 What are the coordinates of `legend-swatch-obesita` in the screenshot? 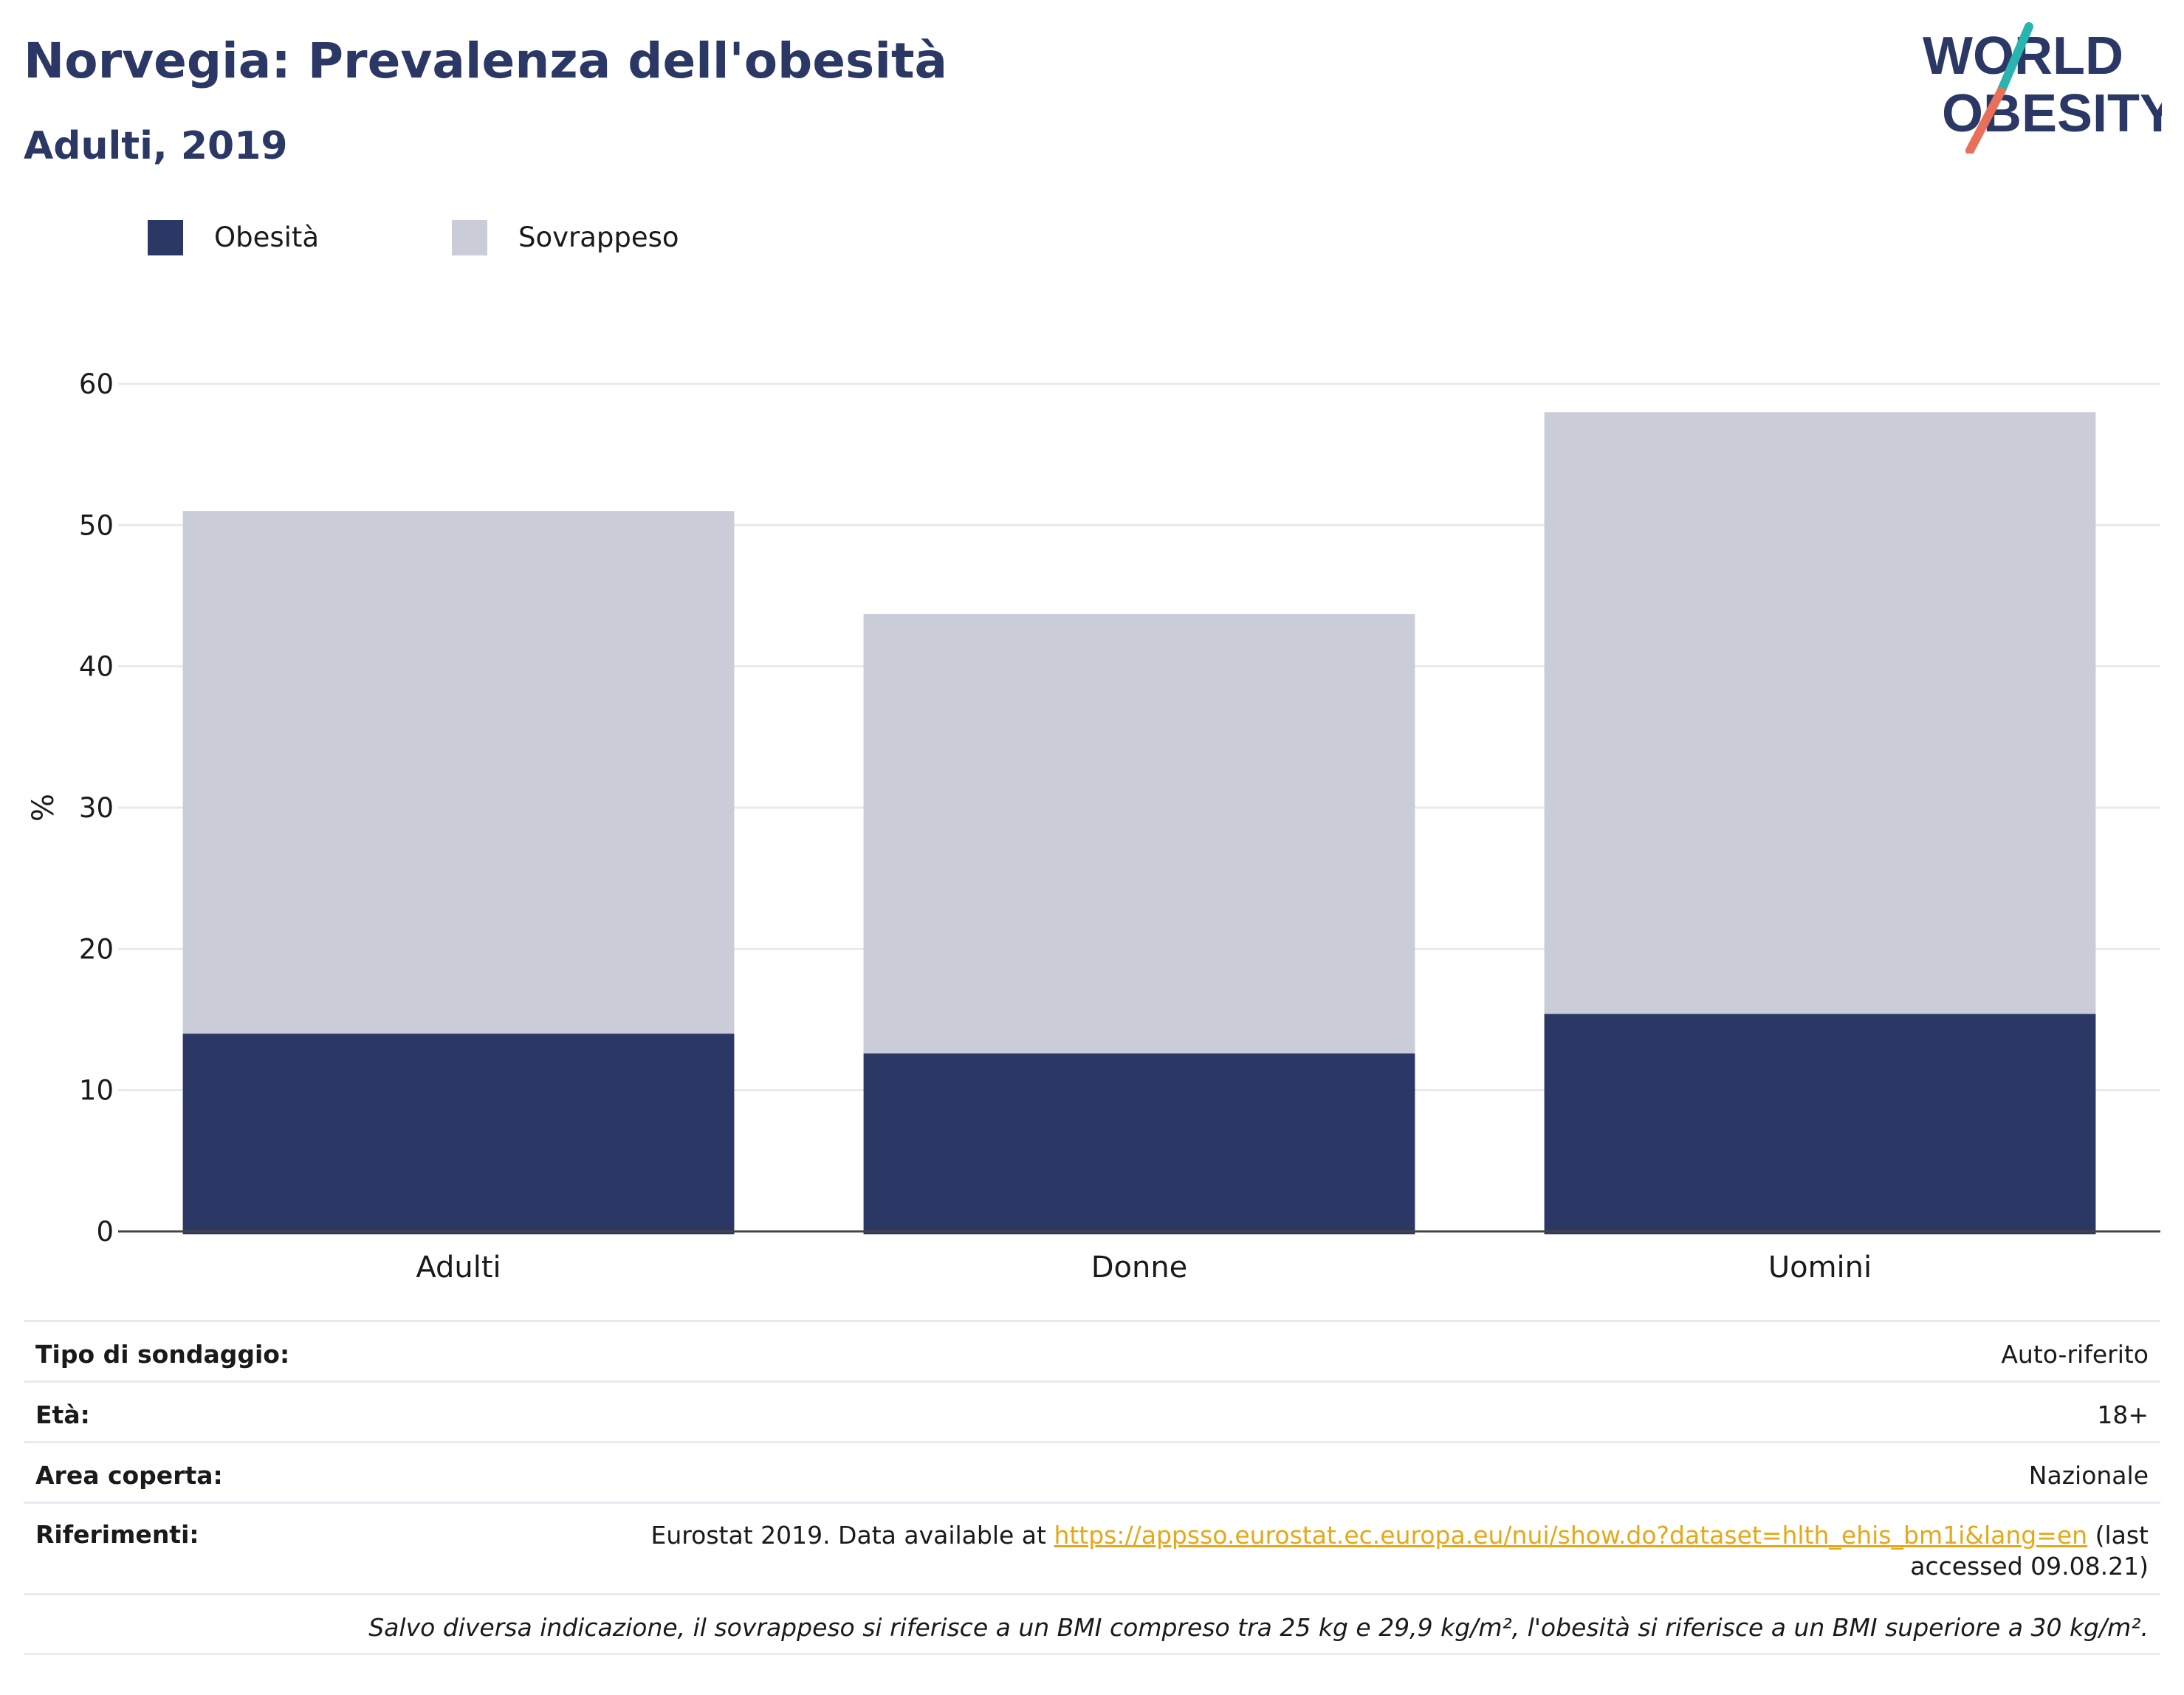 It's located at (165, 237).